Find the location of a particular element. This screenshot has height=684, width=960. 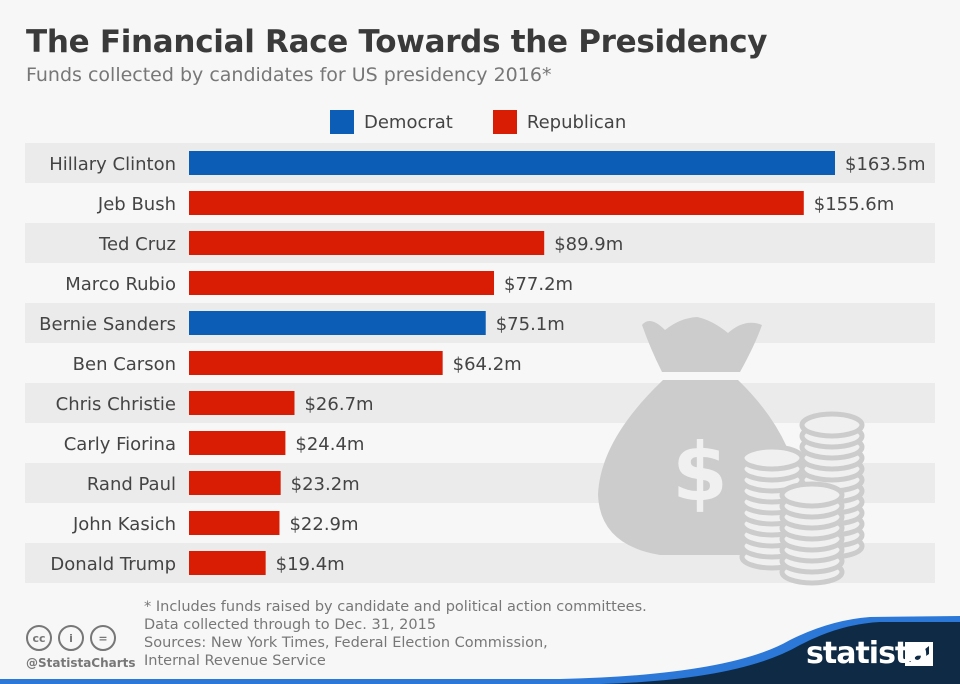

category-label: Bernie Sanders is located at coordinates (107, 324).